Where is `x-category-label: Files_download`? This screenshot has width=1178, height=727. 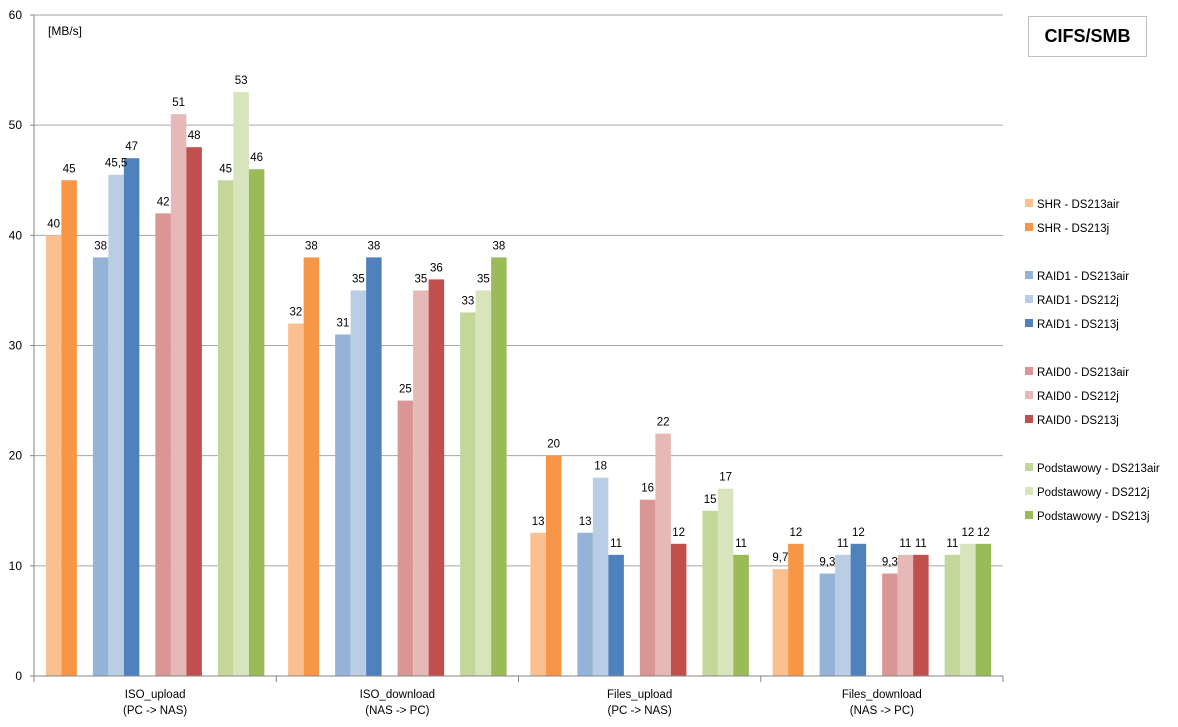 x-category-label: Files_download is located at coordinates (882, 695).